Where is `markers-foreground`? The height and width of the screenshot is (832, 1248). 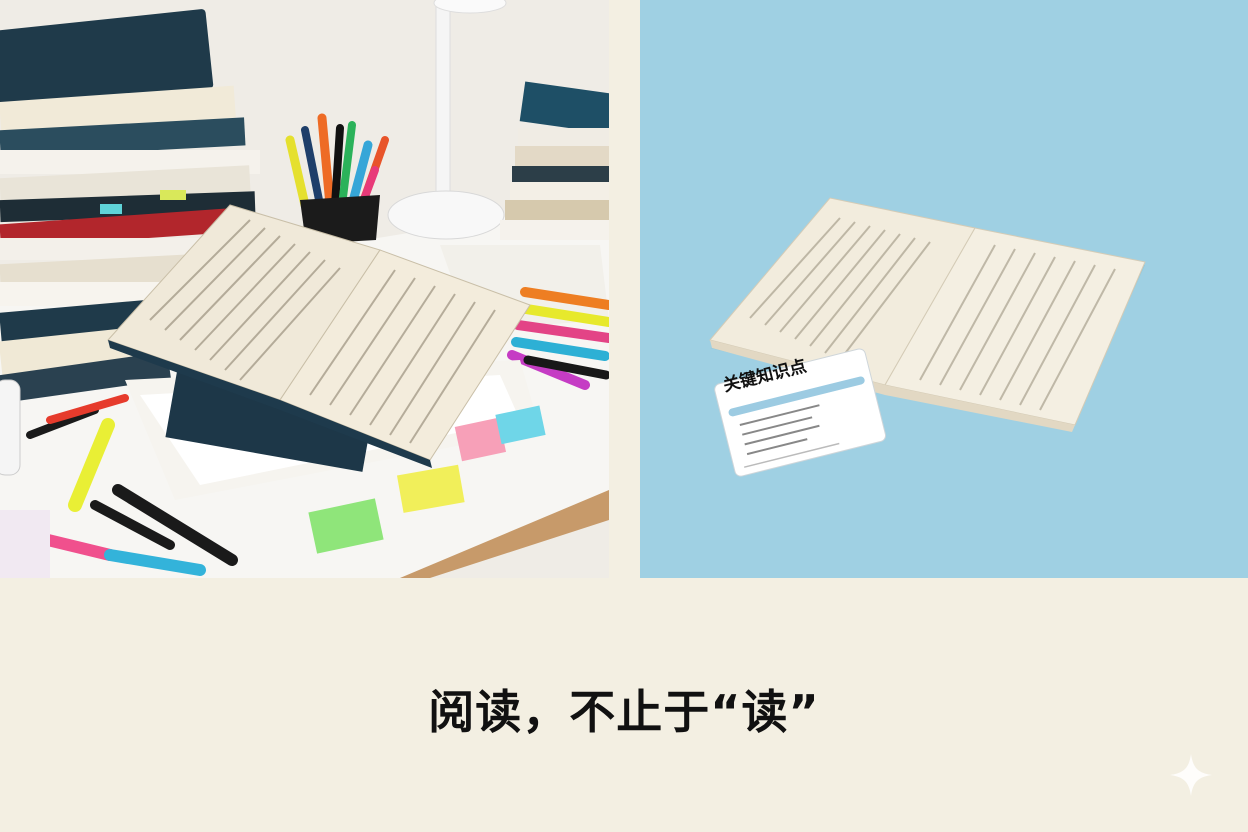 markers-foreground is located at coordinates (119, 478).